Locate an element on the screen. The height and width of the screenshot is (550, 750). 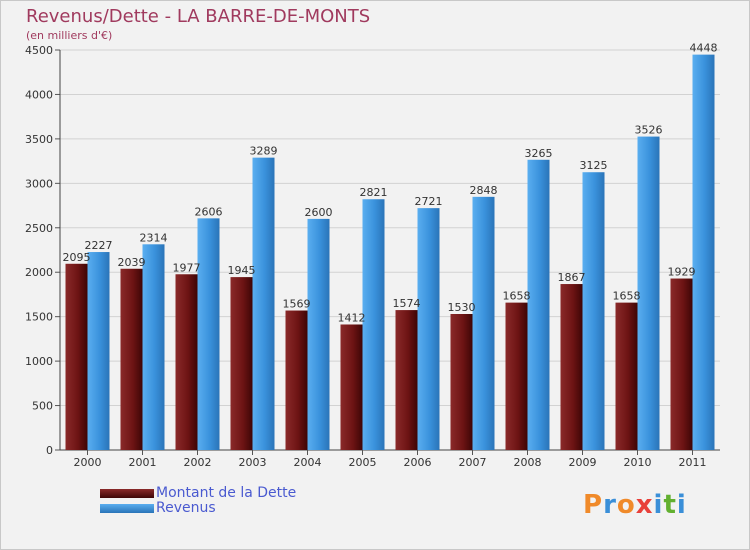
x-tick-label: 2009 is located at coordinates (583, 462).